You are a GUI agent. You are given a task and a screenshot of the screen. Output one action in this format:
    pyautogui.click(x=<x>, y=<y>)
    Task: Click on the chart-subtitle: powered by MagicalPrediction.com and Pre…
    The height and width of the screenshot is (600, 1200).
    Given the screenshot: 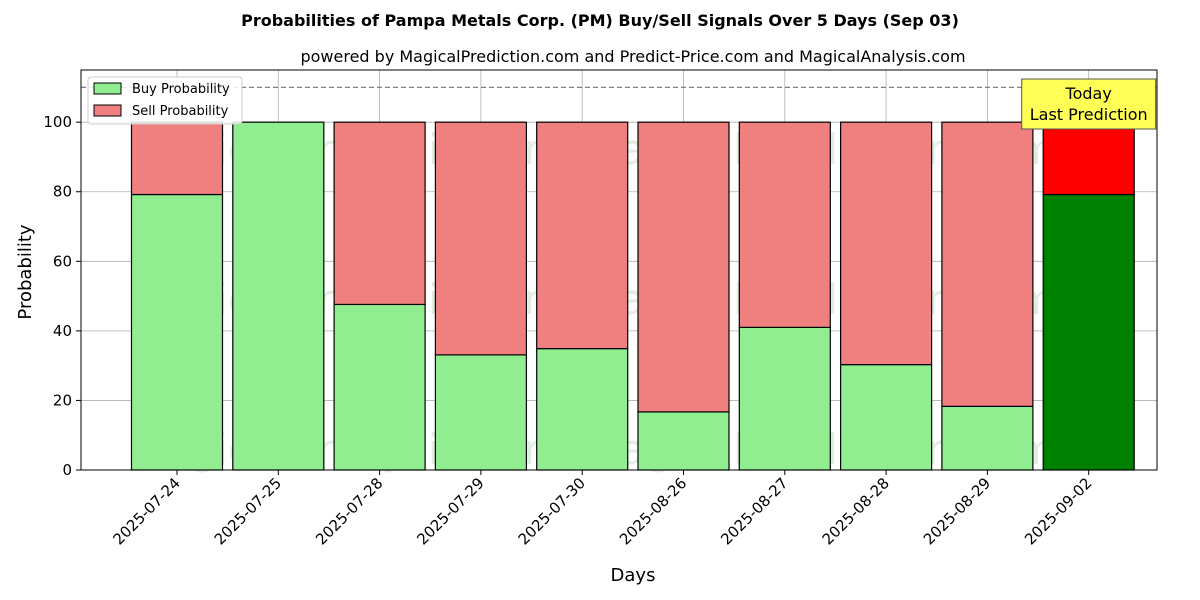 What is the action you would take?
    pyautogui.click(x=632, y=56)
    